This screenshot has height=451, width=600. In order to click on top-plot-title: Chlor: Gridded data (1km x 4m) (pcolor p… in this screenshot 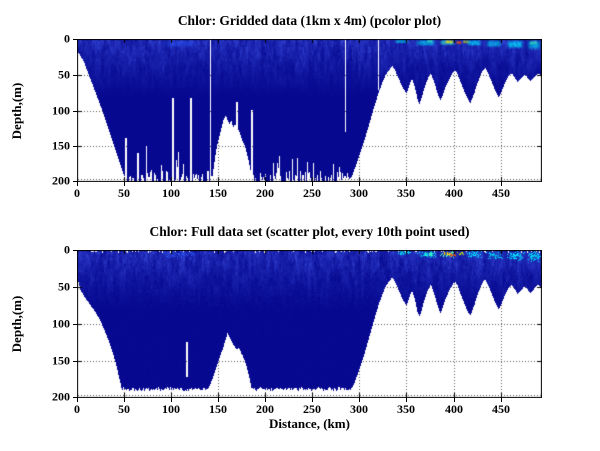, I will do `click(309, 20)`.